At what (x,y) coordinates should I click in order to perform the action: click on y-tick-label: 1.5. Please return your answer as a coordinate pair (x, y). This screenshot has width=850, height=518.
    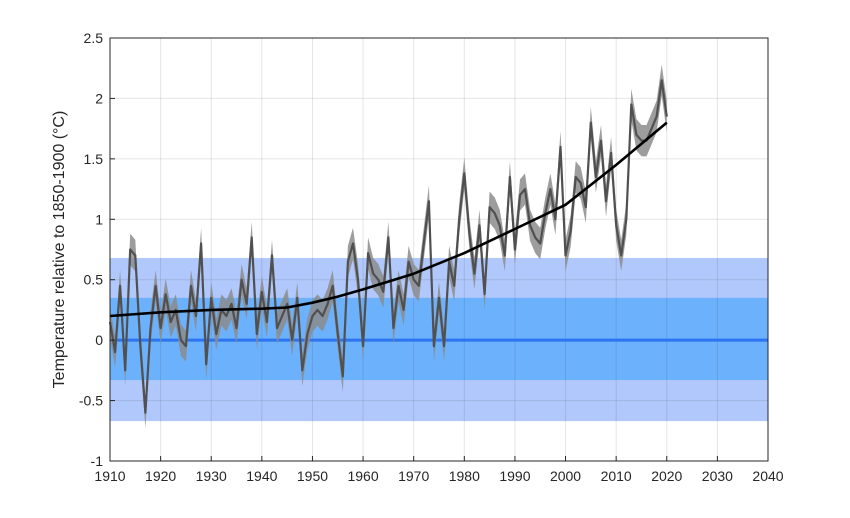
    Looking at the image, I should click on (94, 159).